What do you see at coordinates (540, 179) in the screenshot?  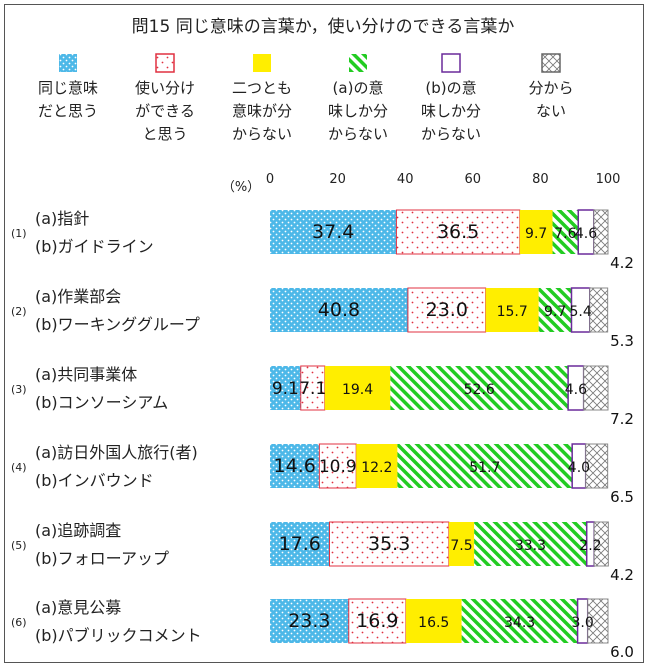 I see `x-tick-label: 80` at bounding box center [540, 179].